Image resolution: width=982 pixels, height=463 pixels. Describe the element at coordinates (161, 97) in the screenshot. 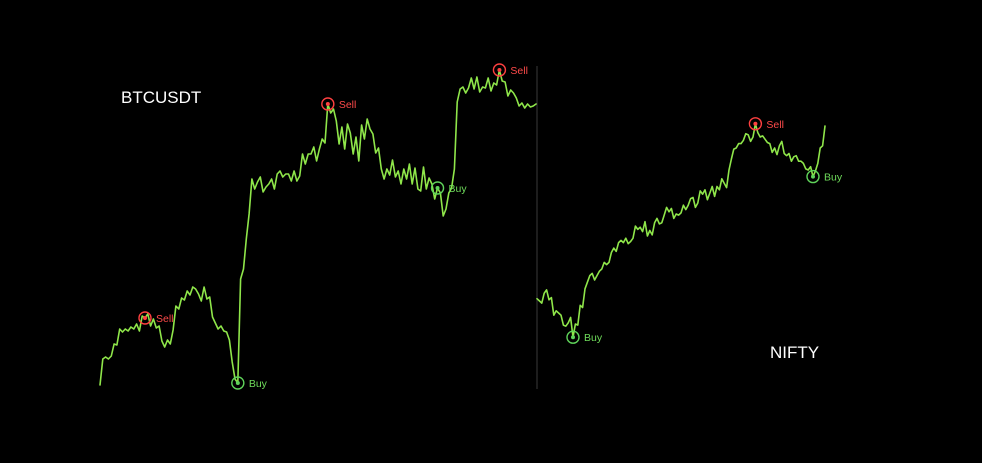

I see `btcusdt-title: BTCUSDT` at that location.